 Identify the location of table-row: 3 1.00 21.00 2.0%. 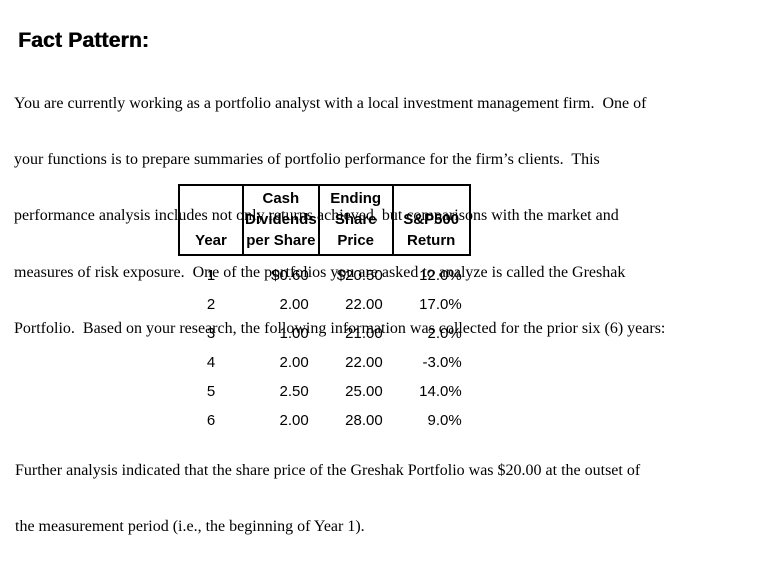
(324, 333).